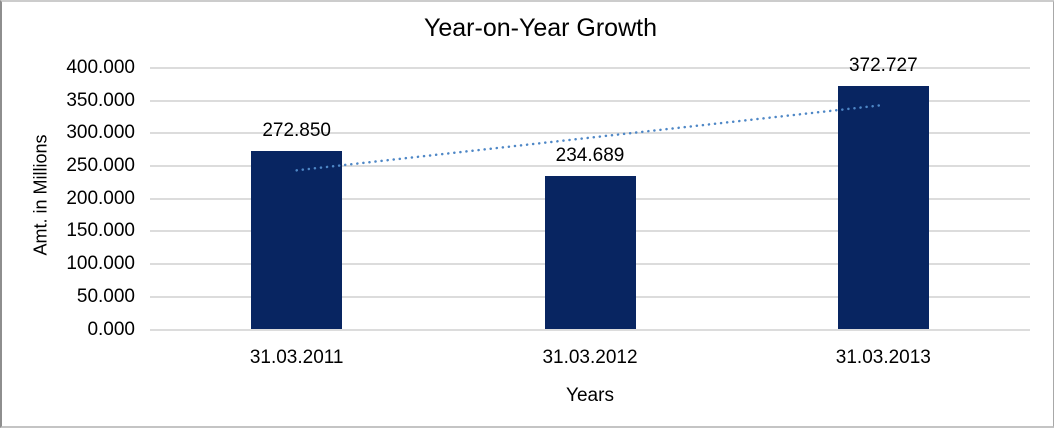 Image resolution: width=1054 pixels, height=432 pixels. I want to click on y-tick-label: 300.000, so click(100, 133).